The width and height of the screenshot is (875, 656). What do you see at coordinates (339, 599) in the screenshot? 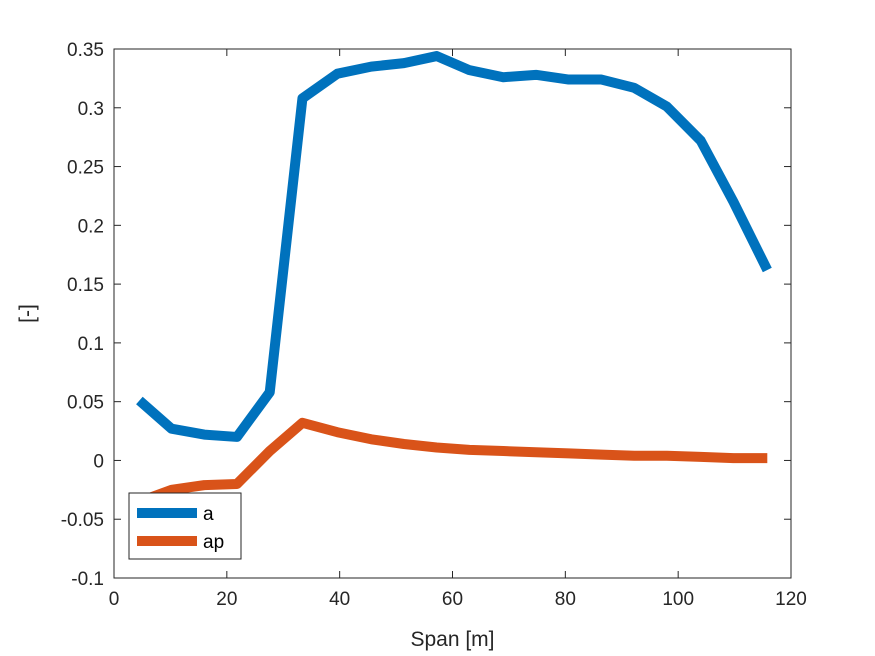
I see `x-tick-label: 40` at bounding box center [339, 599].